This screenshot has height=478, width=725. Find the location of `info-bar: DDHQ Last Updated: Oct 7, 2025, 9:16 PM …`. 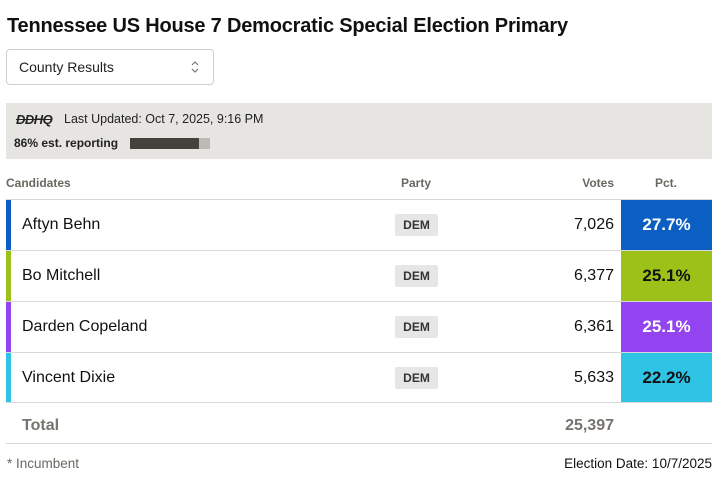

info-bar: DDHQ Last Updated: Oct 7, 2025, 9:16 PM … is located at coordinates (359, 131).